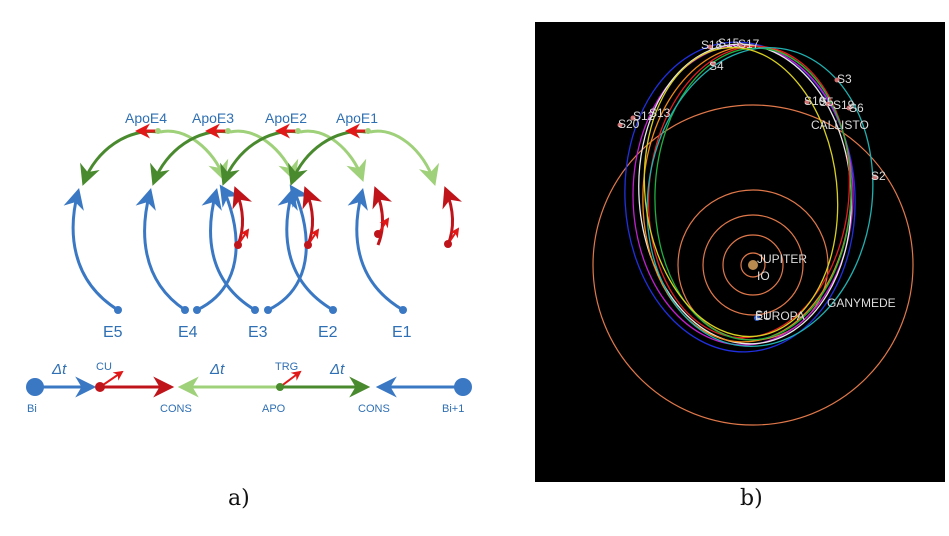 The width and height of the screenshot is (949, 536). What do you see at coordinates (176, 409) in the screenshot?
I see `timeline-cons-label-1: CONS` at bounding box center [176, 409].